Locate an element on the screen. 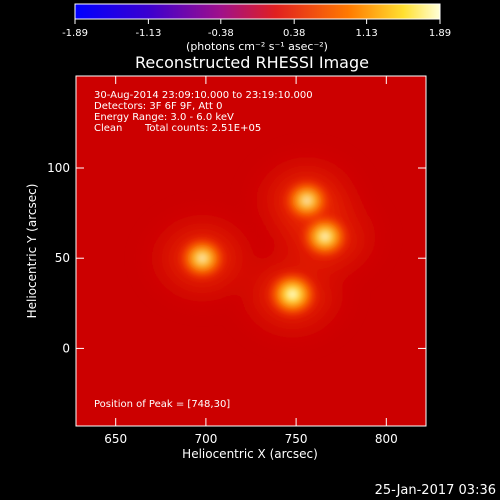 This screenshot has height=500, width=500. x-tick-label: 650 is located at coordinates (115, 439).